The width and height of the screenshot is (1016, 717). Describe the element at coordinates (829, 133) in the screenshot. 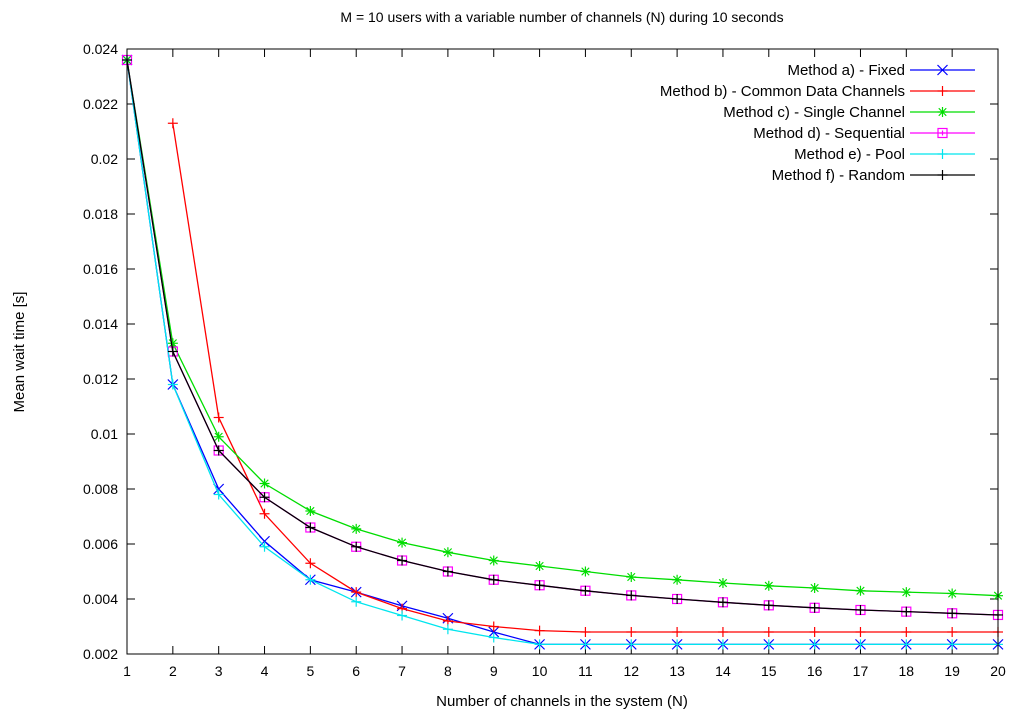

I see `legend-label: Method d) - Sequential` at that location.